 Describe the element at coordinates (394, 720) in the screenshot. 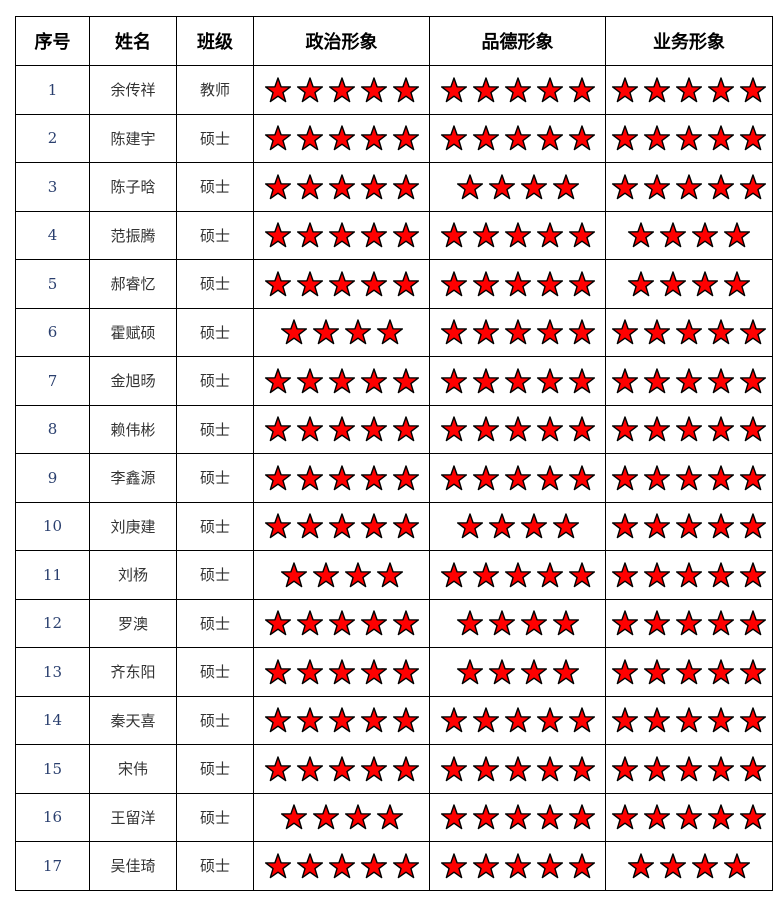

I see `table-row: 14 秦天喜 硕士` at that location.